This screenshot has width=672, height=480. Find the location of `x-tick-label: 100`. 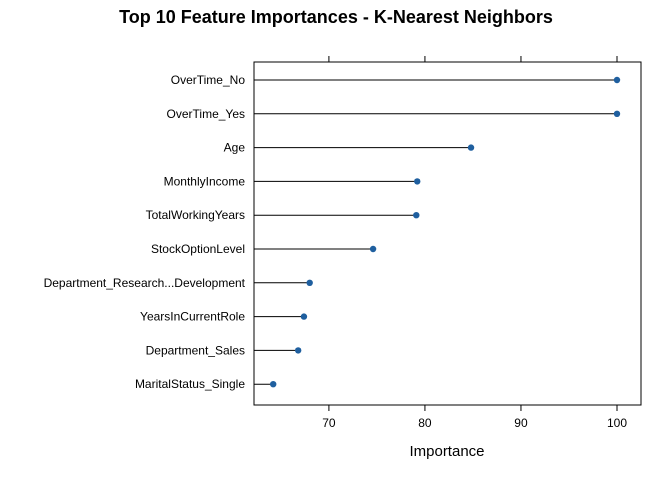

x-tick-label: 100 is located at coordinates (617, 423).